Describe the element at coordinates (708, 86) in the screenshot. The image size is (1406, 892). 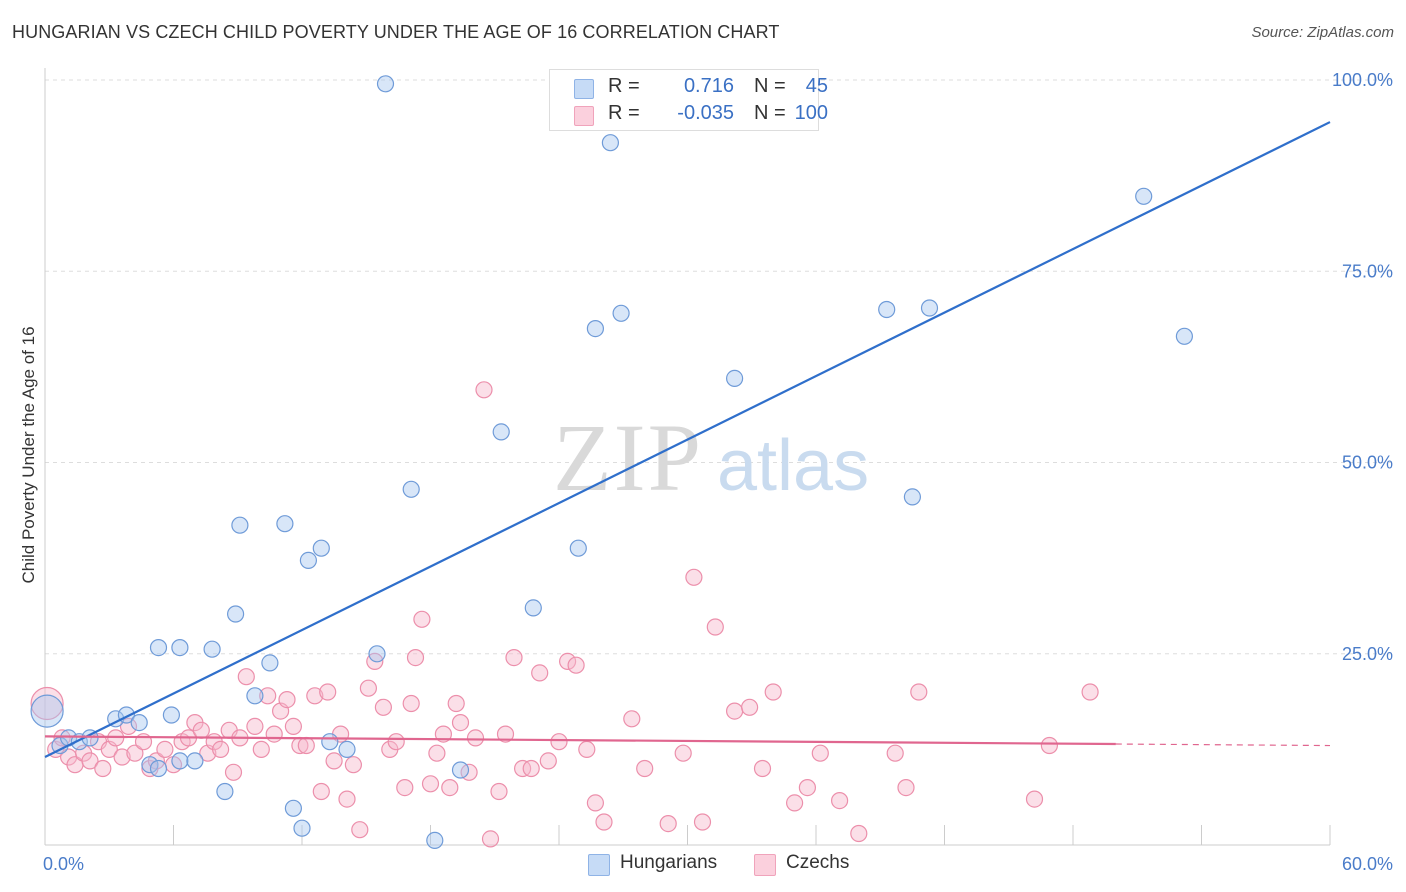
I see `legend-r-value: 0.716` at that location.